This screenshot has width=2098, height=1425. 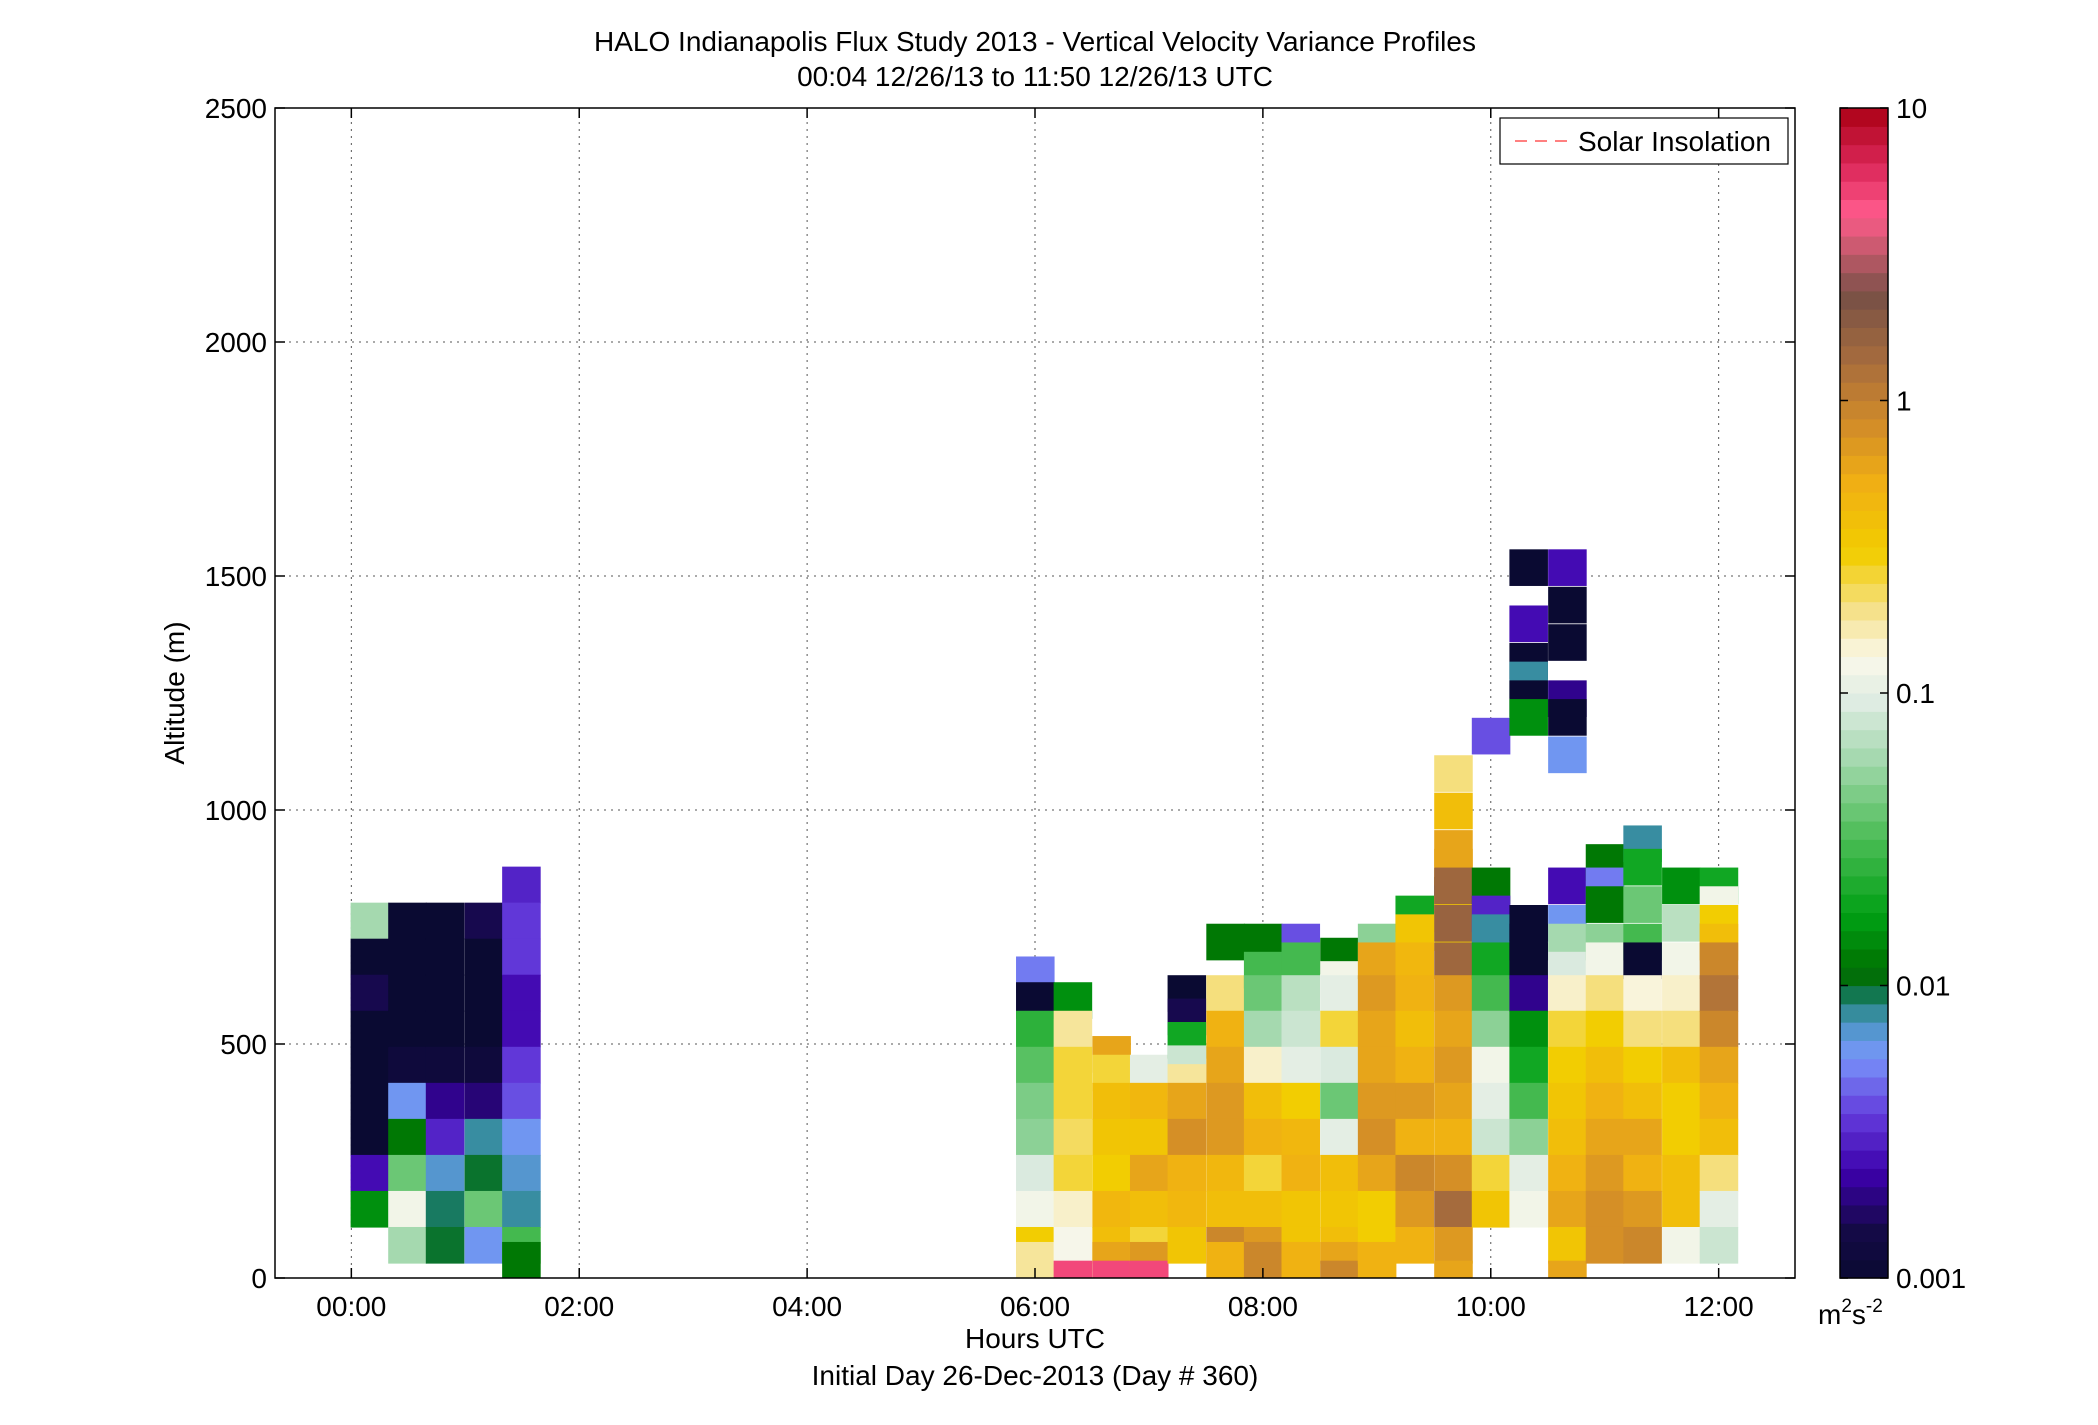 I want to click on y-tick-label: 0, so click(x=259, y=1278).